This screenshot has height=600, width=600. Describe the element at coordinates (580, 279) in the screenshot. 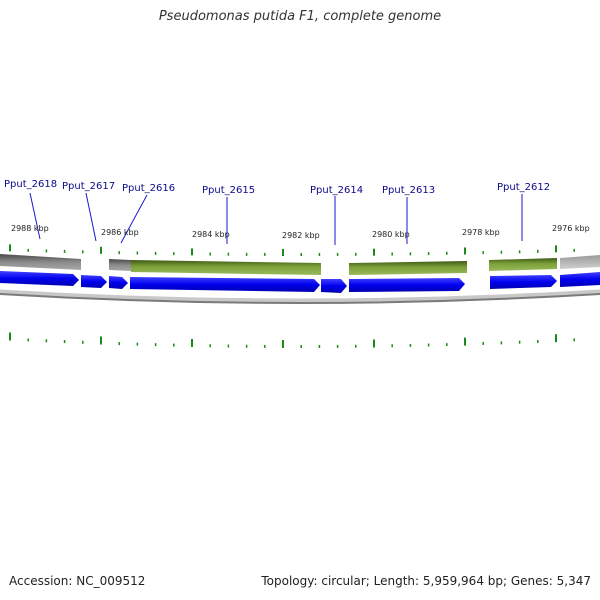

I see `cds-arrow-next` at that location.